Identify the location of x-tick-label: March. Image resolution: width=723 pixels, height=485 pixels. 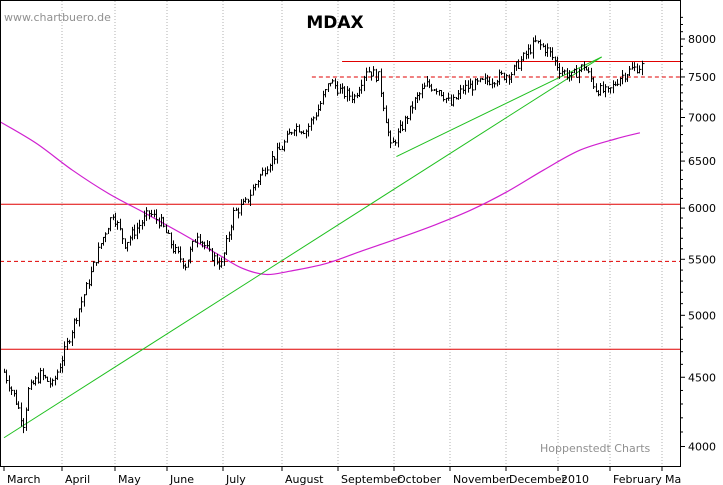
(24, 479).